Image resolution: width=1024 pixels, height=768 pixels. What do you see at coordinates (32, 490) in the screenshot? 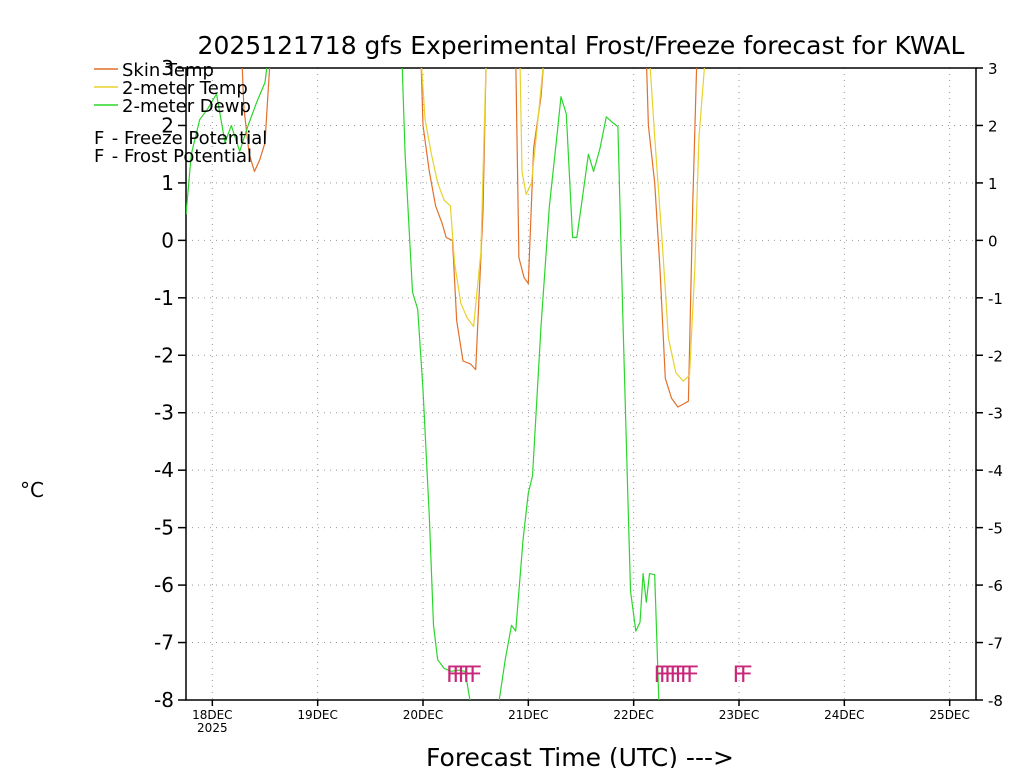
I see `y-axis-label: °C` at bounding box center [32, 490].